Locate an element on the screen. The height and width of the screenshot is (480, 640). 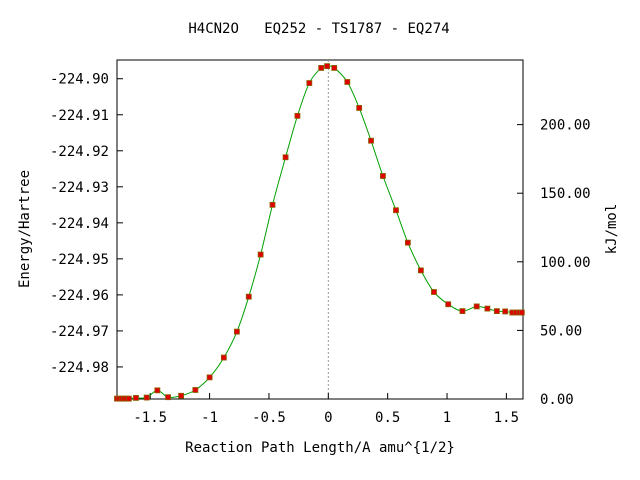
y-tick-label: -224.98 is located at coordinates (79, 368).